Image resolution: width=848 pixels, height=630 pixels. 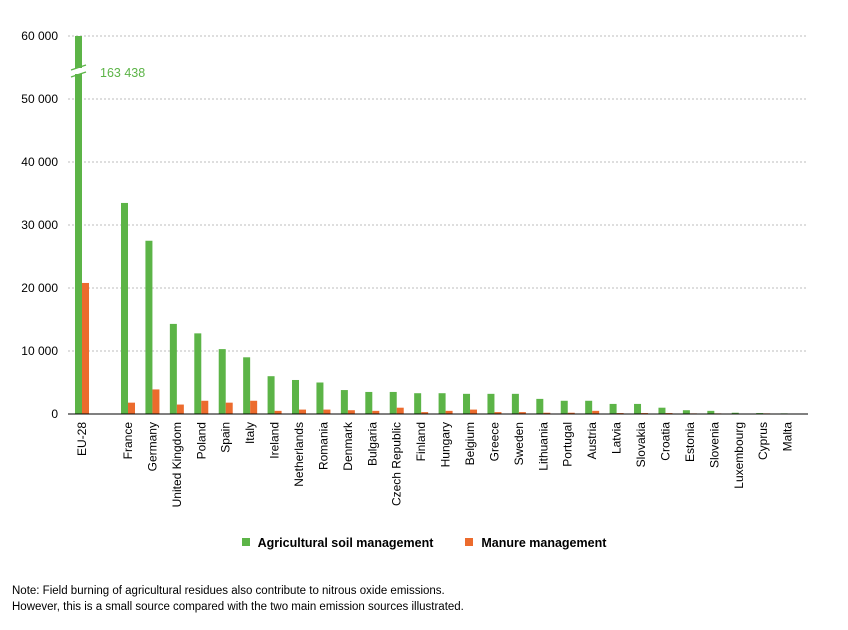 What do you see at coordinates (250, 433) in the screenshot?
I see `x-tick-label: Italy` at bounding box center [250, 433].